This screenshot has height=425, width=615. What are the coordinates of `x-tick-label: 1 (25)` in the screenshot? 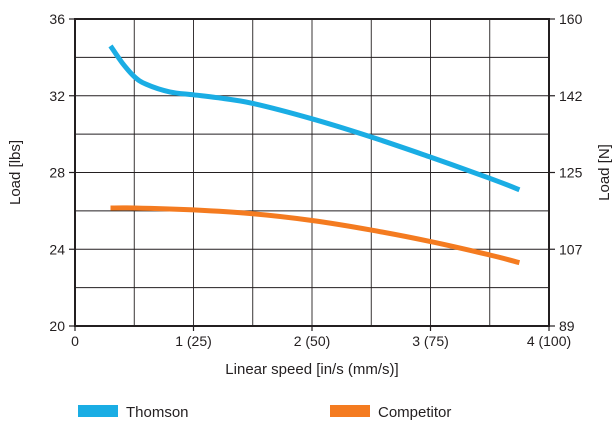 It's located at (193, 341).